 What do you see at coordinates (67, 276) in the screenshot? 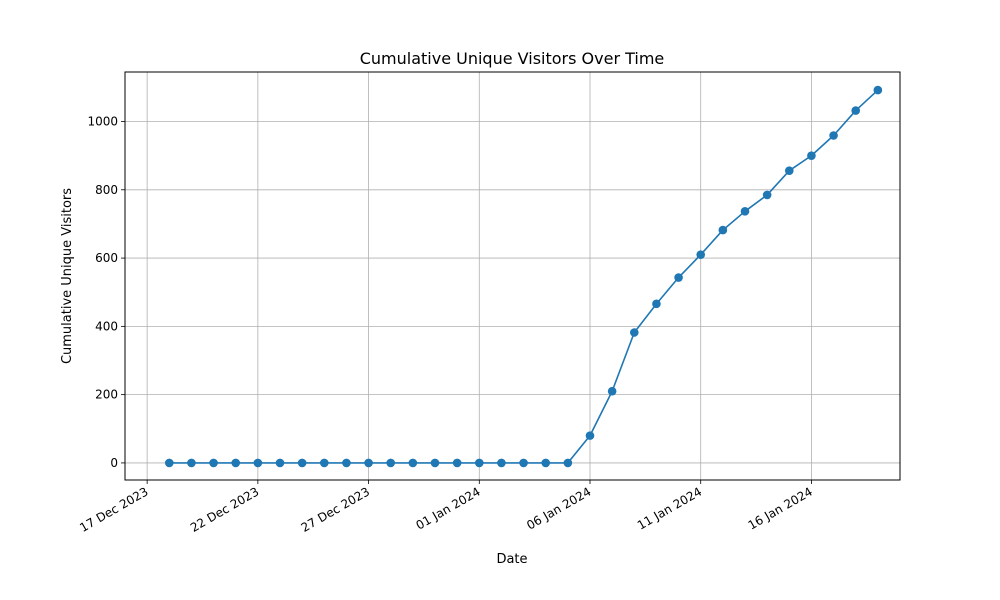
I see `y-axis-title: Cumulative Unique Visitors` at bounding box center [67, 276].